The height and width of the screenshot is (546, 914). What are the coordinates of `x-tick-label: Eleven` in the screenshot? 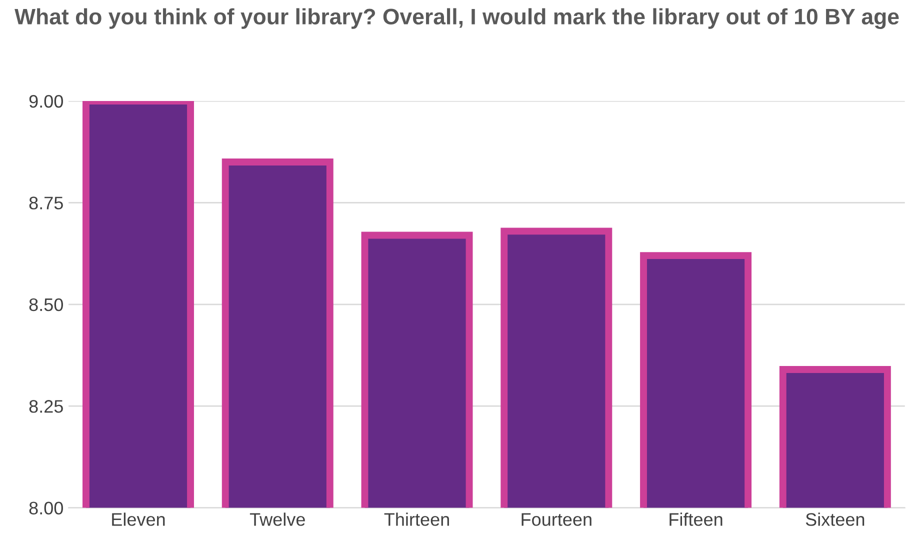 It's located at (138, 519).